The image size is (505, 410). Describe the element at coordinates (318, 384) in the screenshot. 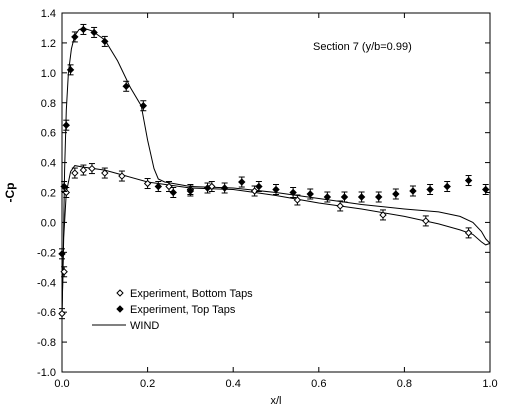

I see `x-tick-label: 0.6` at that location.